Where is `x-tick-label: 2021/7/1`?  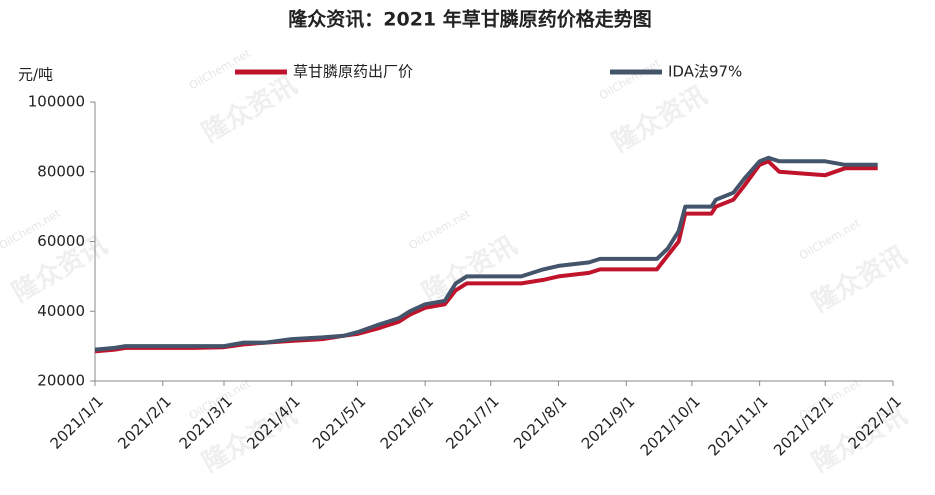 x-tick-label: 2021/7/1 is located at coordinates (472, 422).